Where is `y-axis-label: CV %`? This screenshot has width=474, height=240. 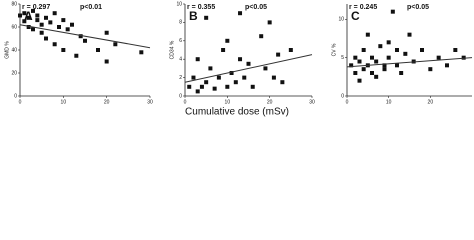 y-axis-label: CV % is located at coordinates (334, 49).